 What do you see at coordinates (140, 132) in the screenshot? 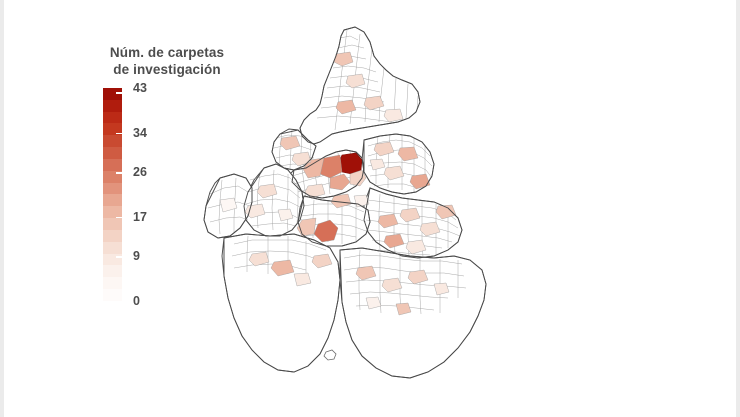
I see `colorbar-label-34: 34` at bounding box center [140, 132].